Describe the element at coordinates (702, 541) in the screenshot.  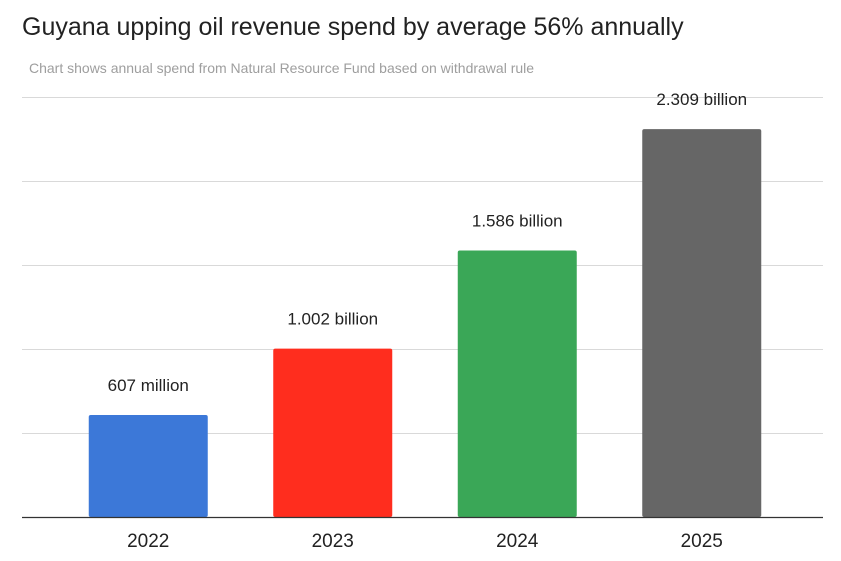
I see `x-tick-label-2025: 2025` at that location.